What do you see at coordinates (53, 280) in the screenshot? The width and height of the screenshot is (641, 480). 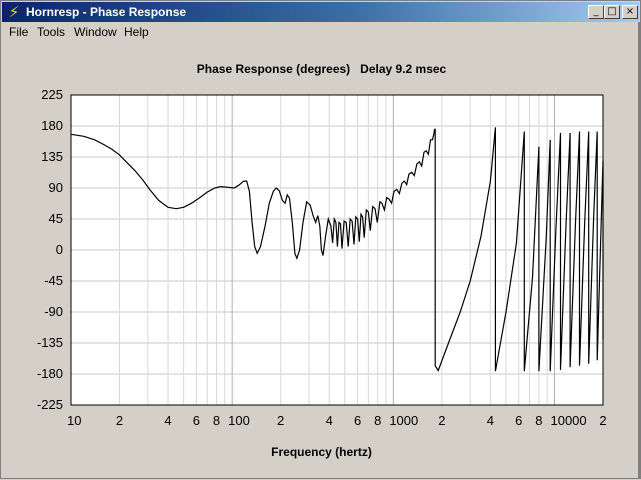 I see `y-tick-label: -45` at bounding box center [53, 280].